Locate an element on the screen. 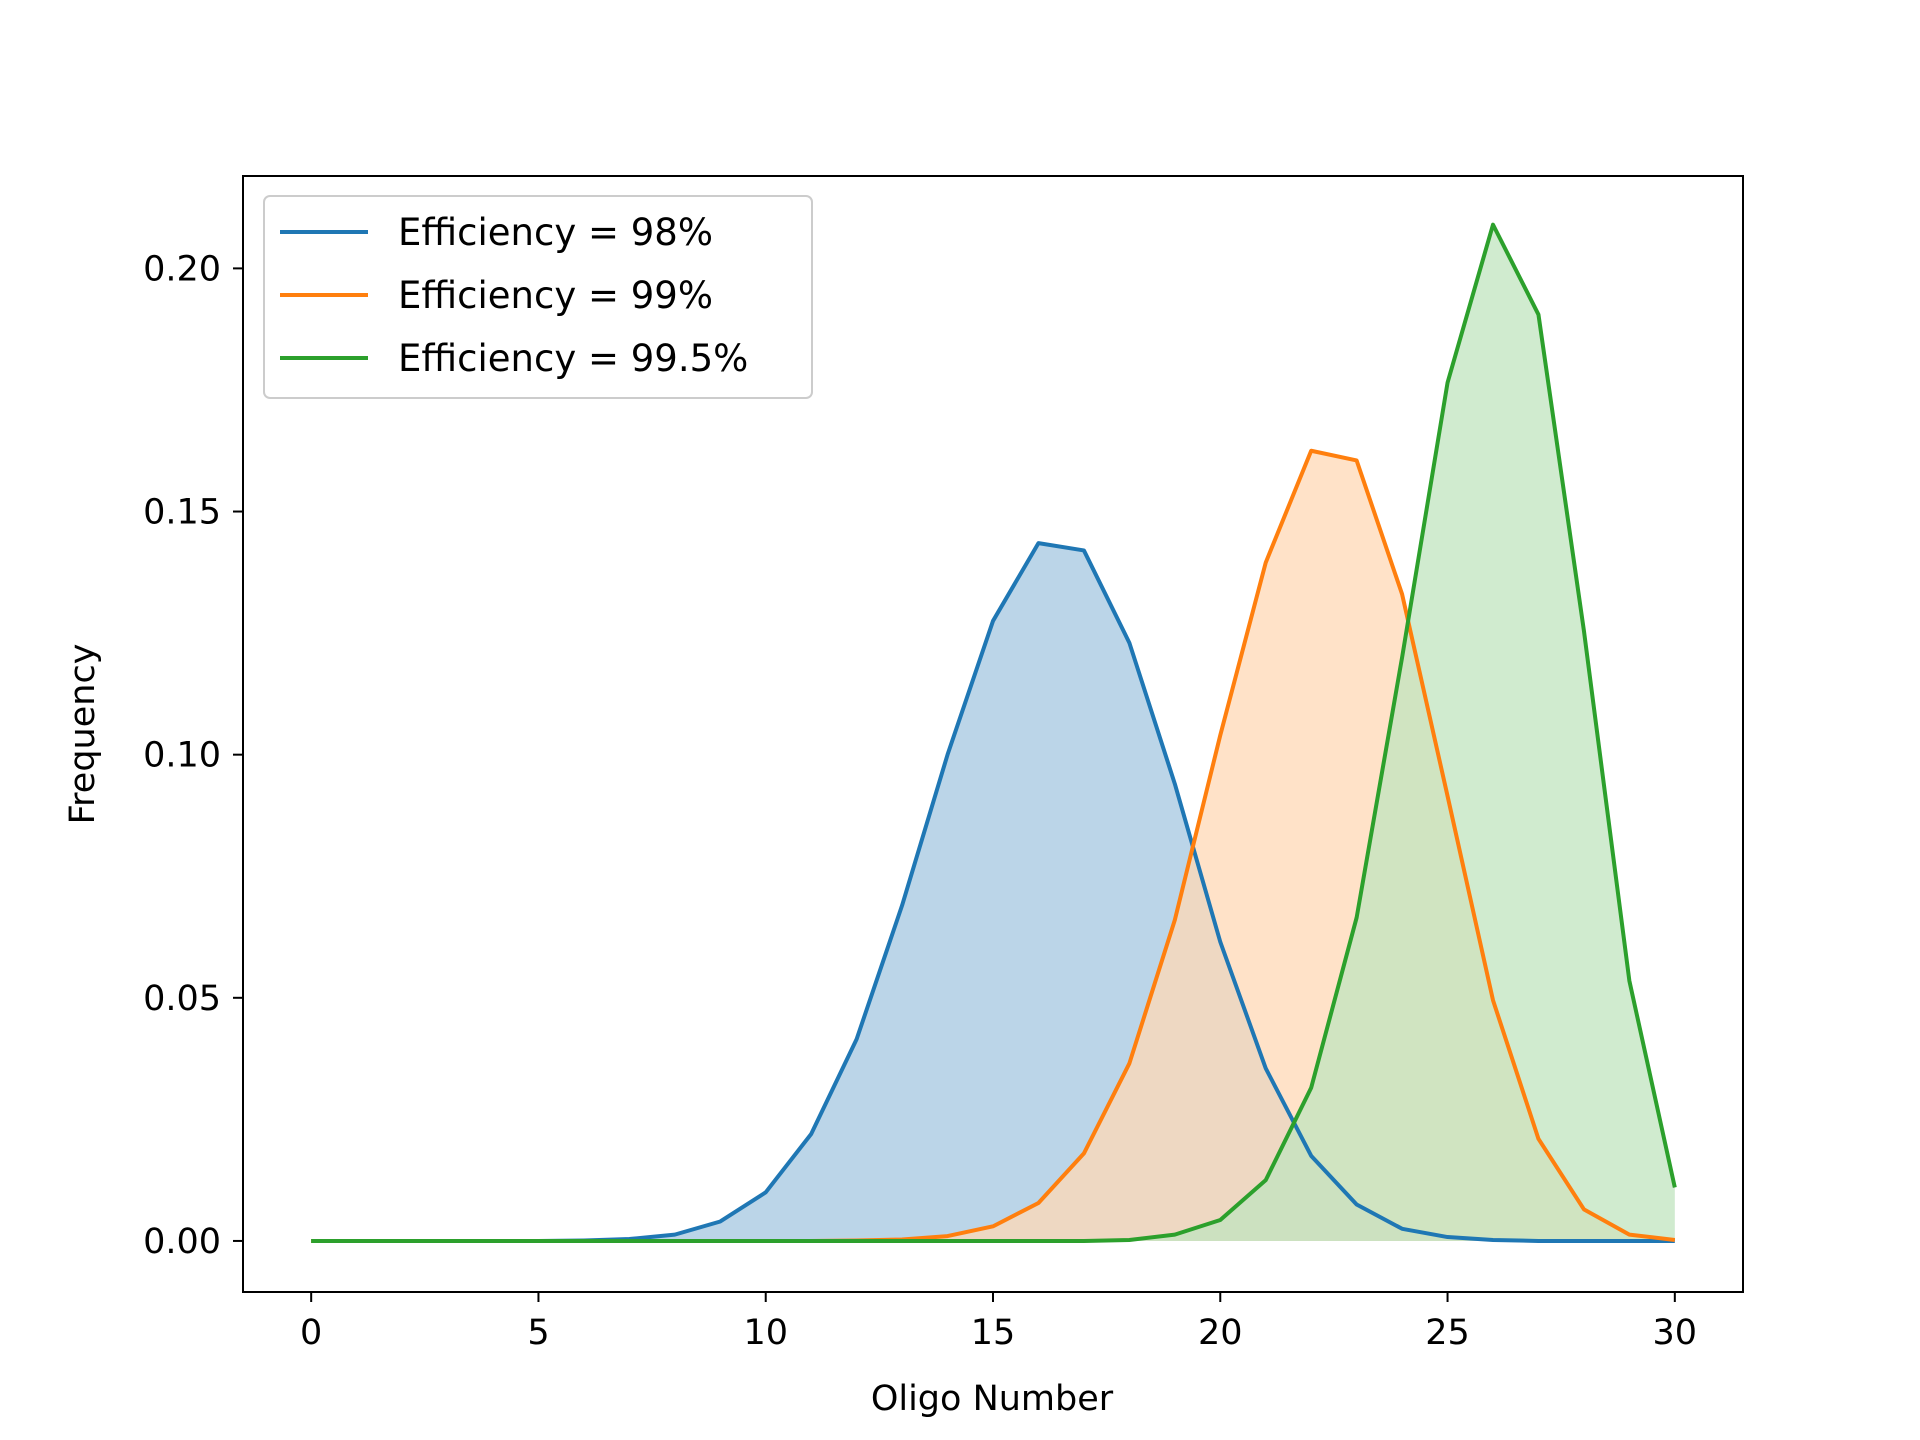 This screenshot has height=1440, width=1920. y-axis-ticks: 0.00 0.05 0.10 0.15 0.20 is located at coordinates (193, 755).